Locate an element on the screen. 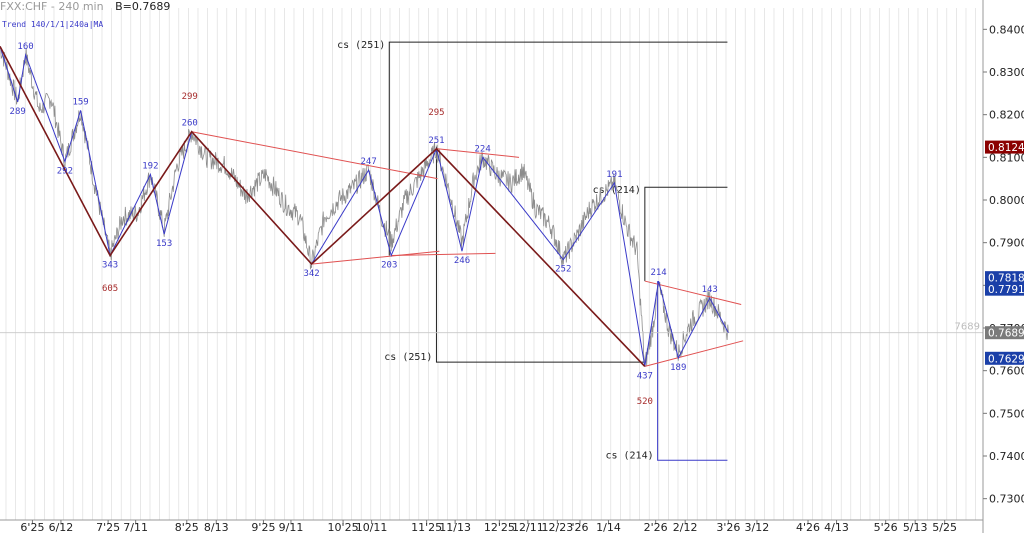 The width and height of the screenshot is (1024, 533). wave-label: 192 is located at coordinates (150, 166).